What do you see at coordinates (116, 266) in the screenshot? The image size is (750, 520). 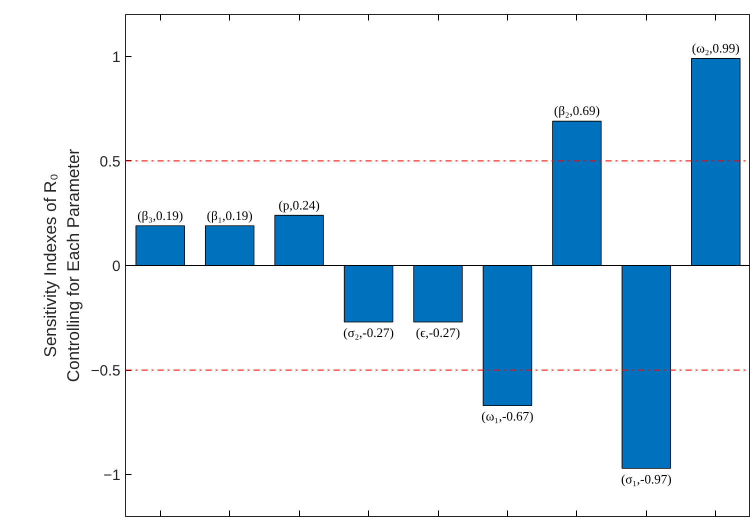 I see `y-tick-label: 0` at bounding box center [116, 266].